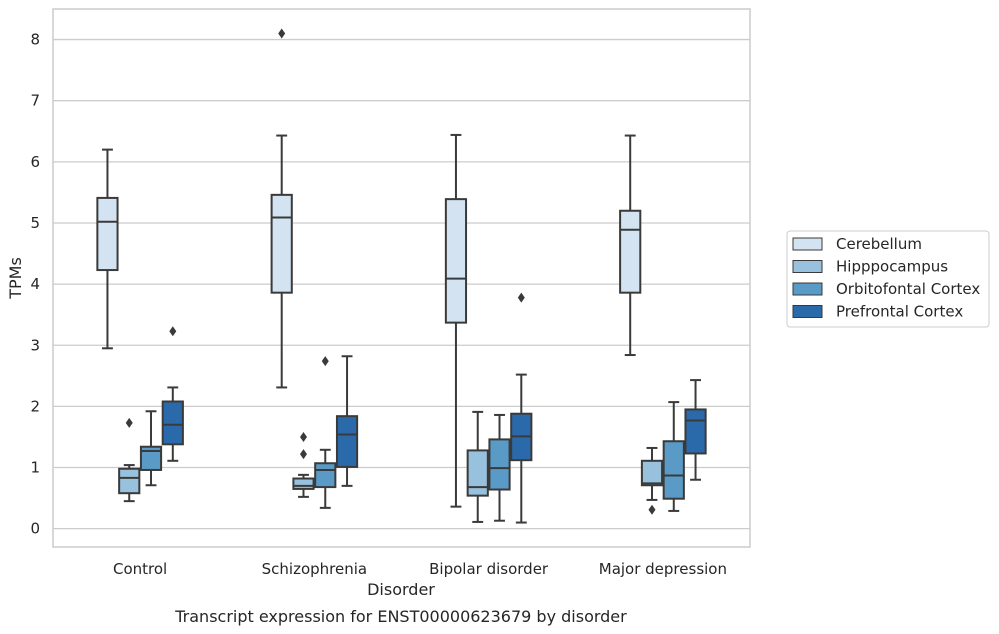 The width and height of the screenshot is (999, 634). What do you see at coordinates (35, 529) in the screenshot?
I see `y-tick-label-0: 0` at bounding box center [35, 529].